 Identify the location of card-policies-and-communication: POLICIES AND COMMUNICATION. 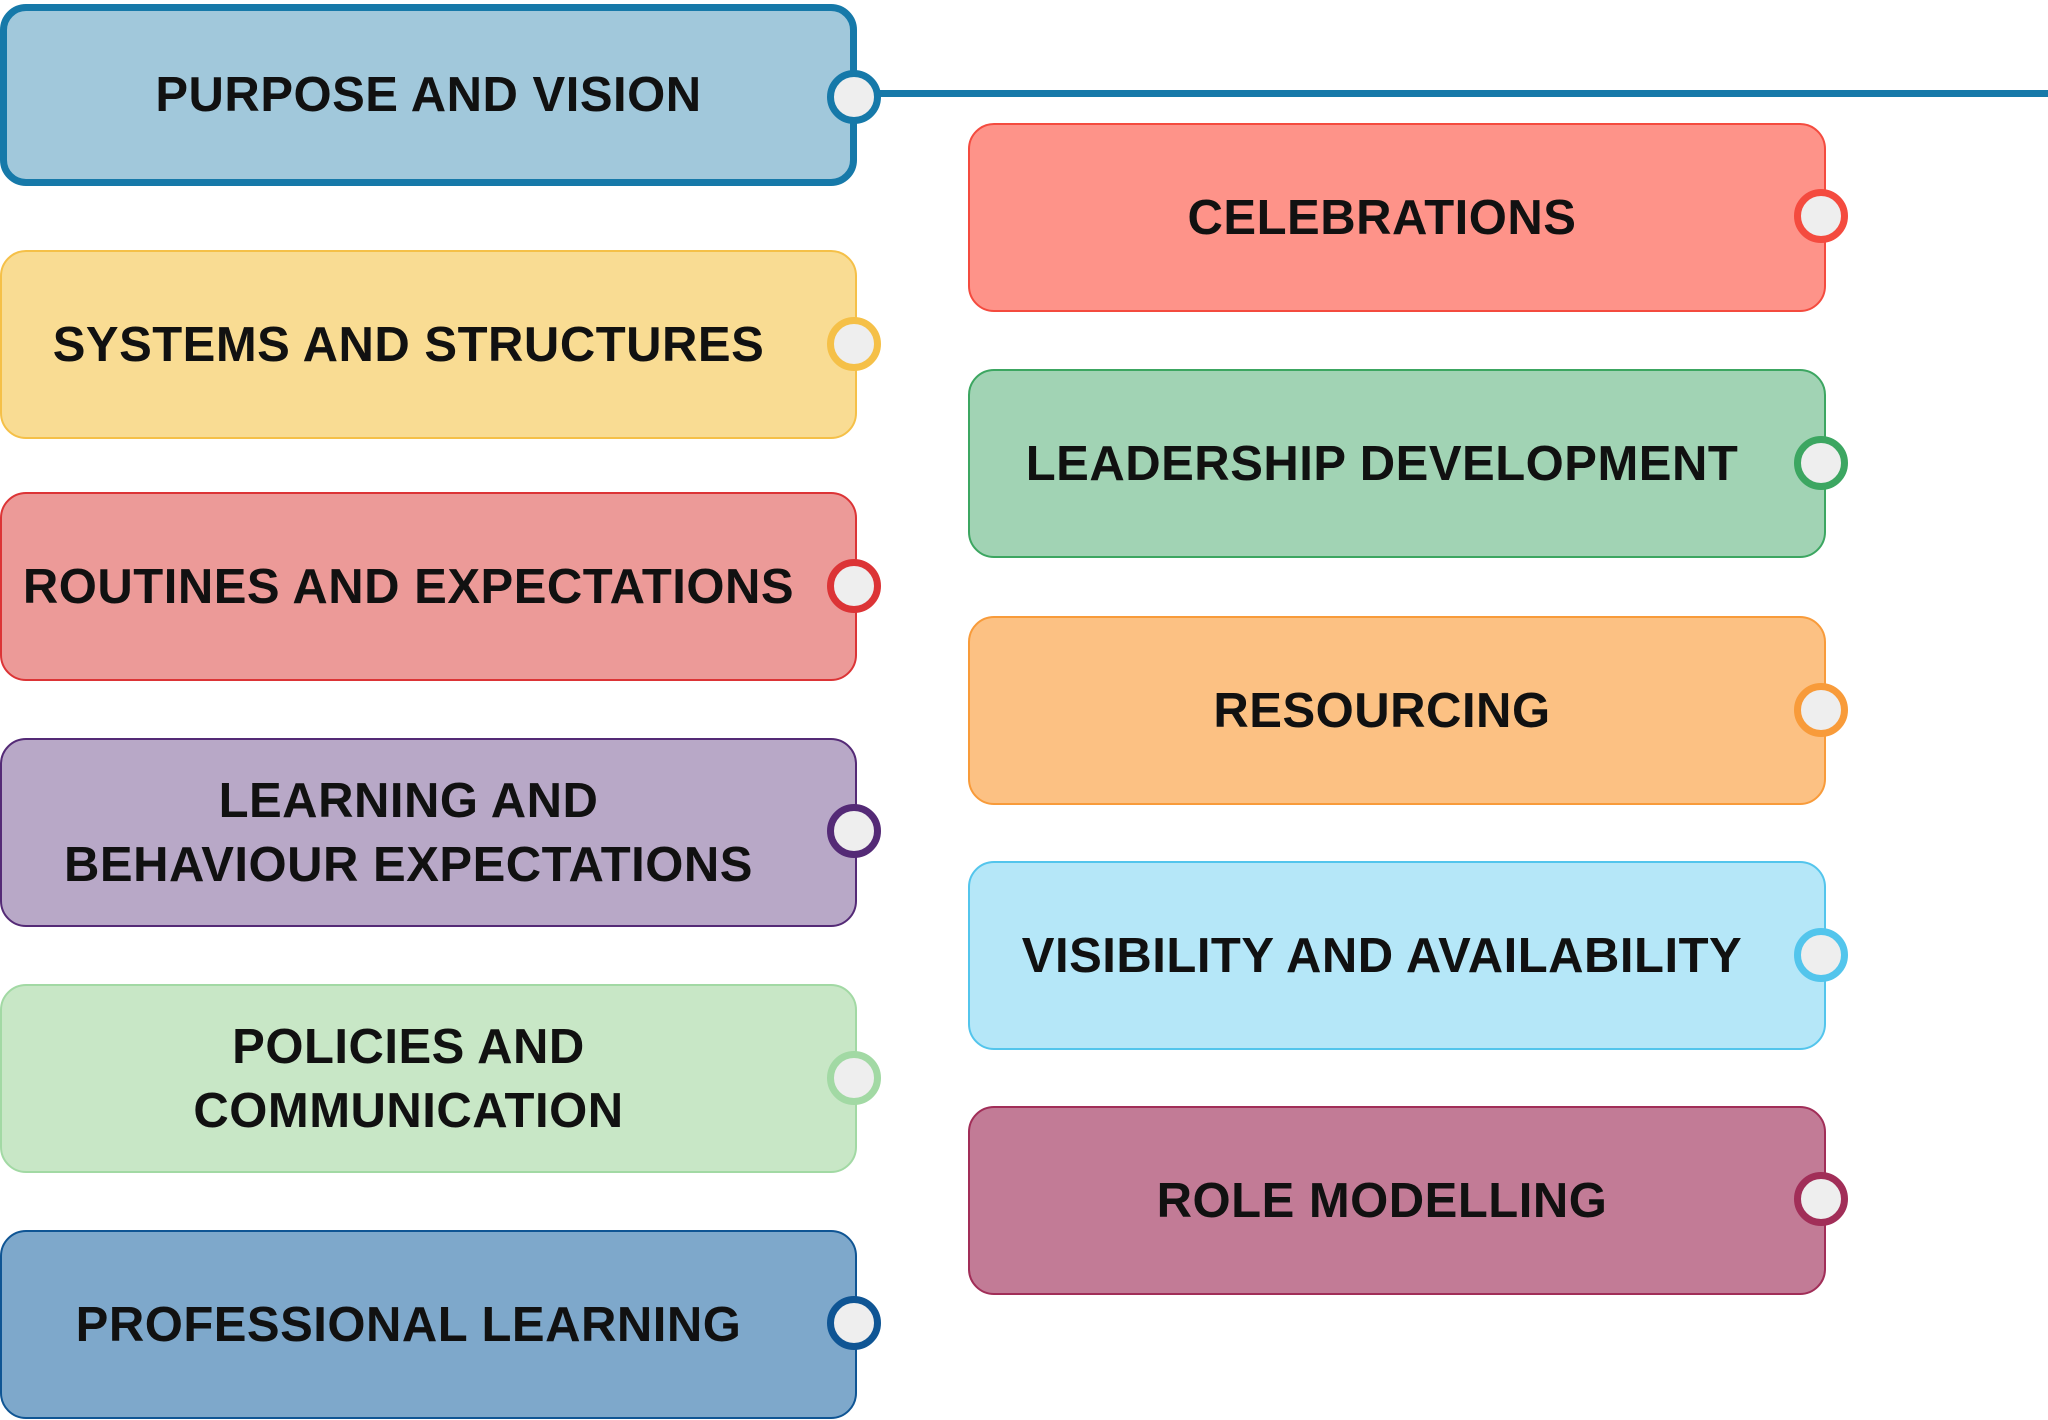
(428, 1078).